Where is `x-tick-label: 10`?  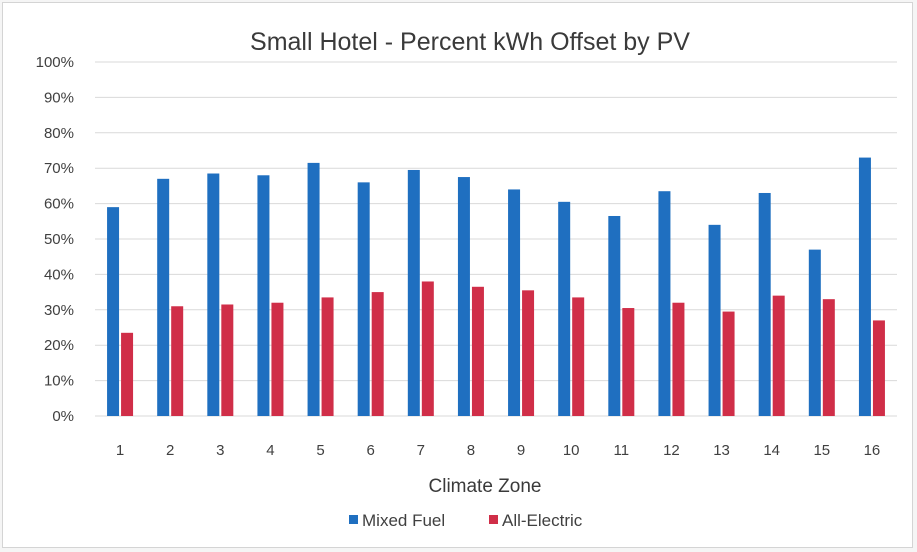
x-tick-label: 10 is located at coordinates (571, 450).